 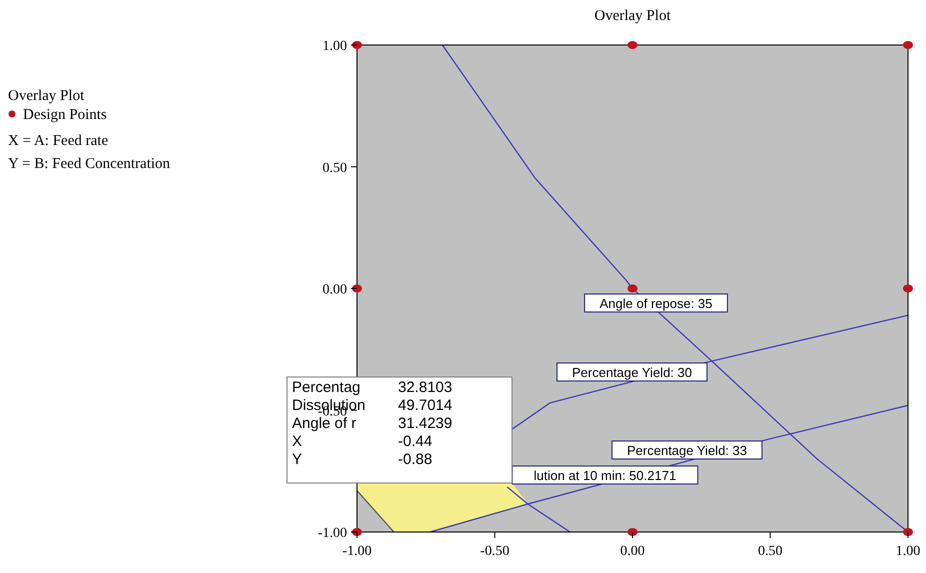 I want to click on label-box: Percentage Yield: 33, so click(x=687, y=450).